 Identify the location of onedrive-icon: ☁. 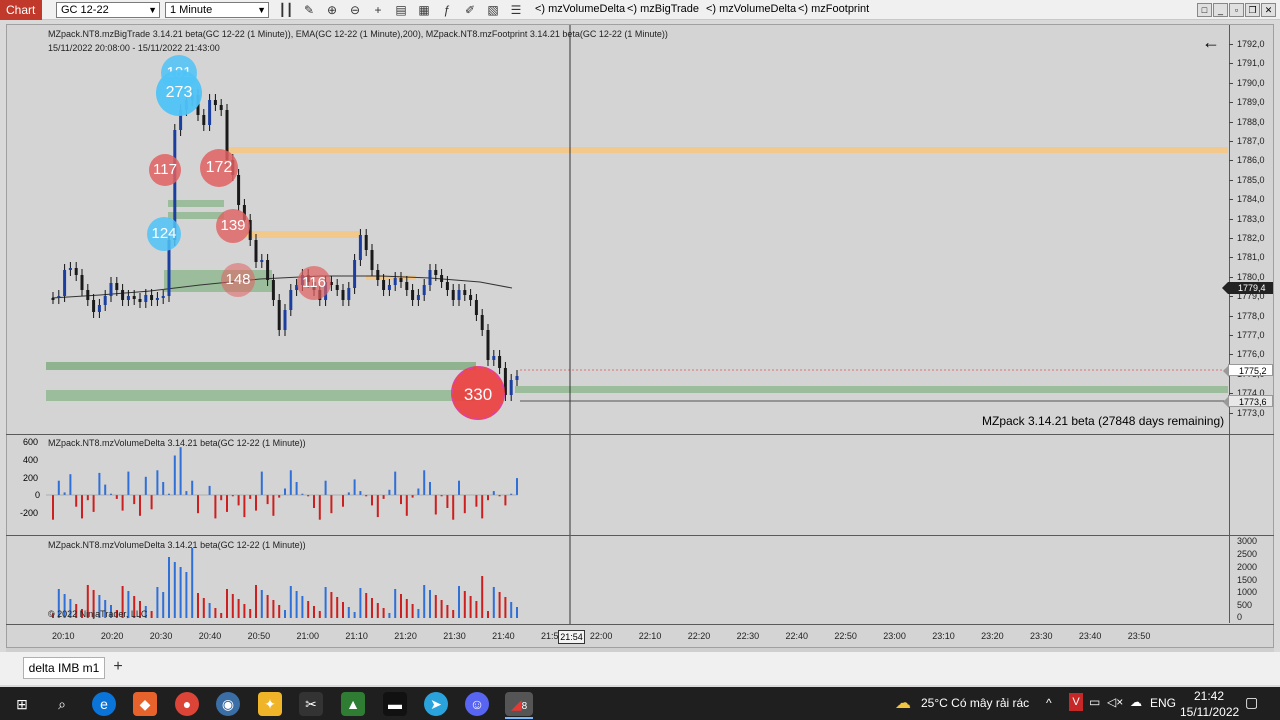
(1136, 702).